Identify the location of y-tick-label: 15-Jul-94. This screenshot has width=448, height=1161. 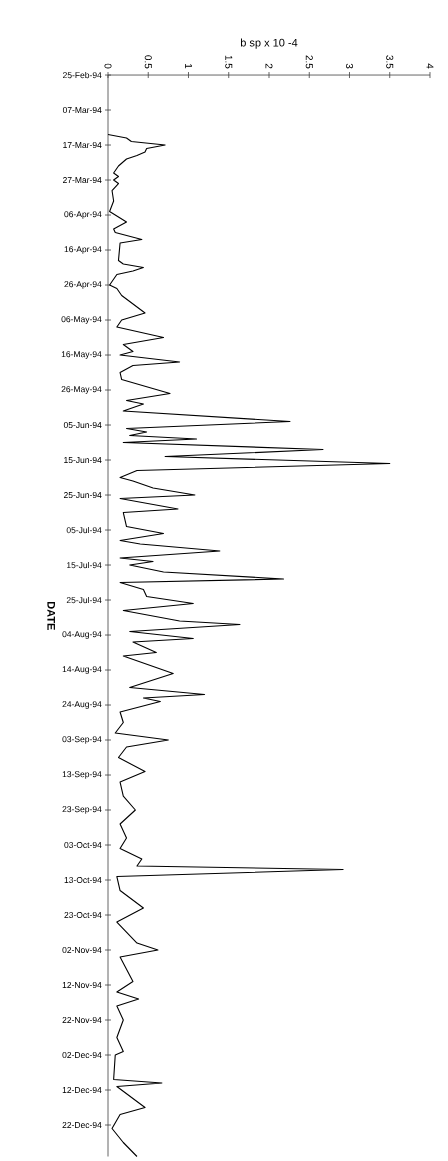
(84, 565).